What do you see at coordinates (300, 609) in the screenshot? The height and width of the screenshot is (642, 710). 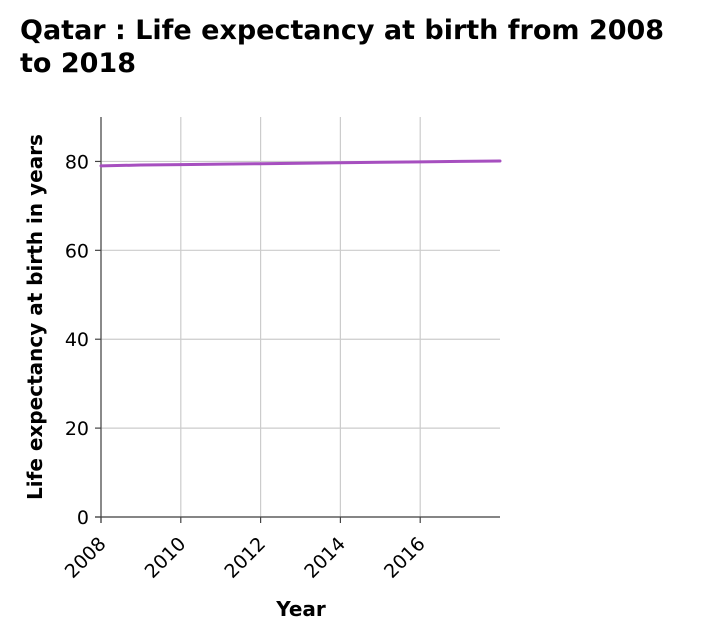 I see `x-axis-label: Year` at bounding box center [300, 609].